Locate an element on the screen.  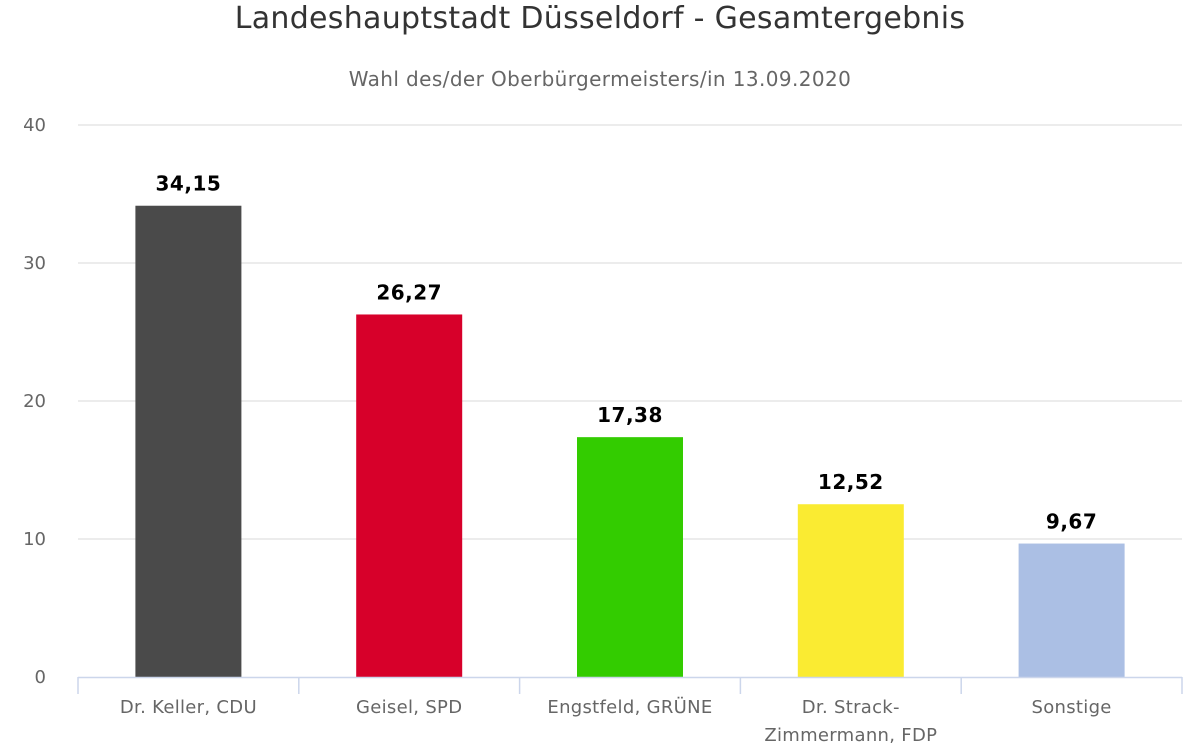
y-tick-label: 30 is located at coordinates (34, 263).